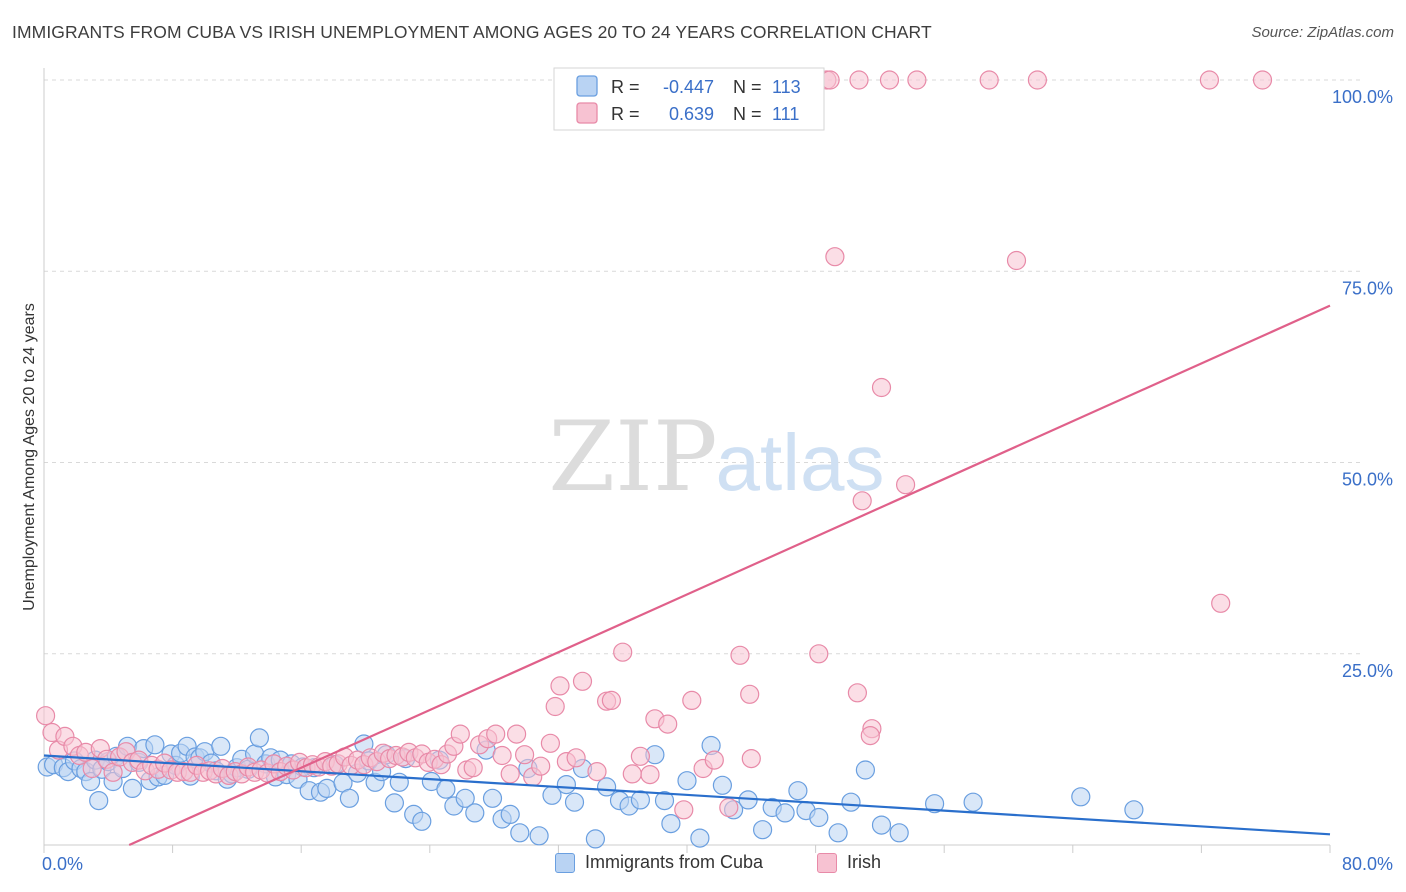  I want to click on bottom-legend-swatch-irish, so click(827, 862).